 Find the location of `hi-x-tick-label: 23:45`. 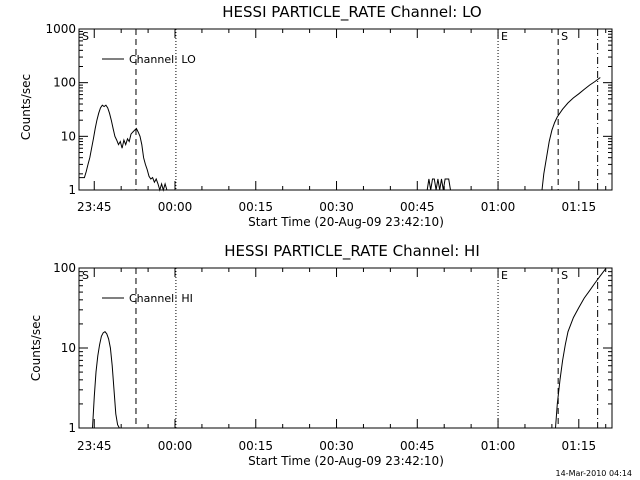

hi-x-tick-label: 23:45 is located at coordinates (94, 446).